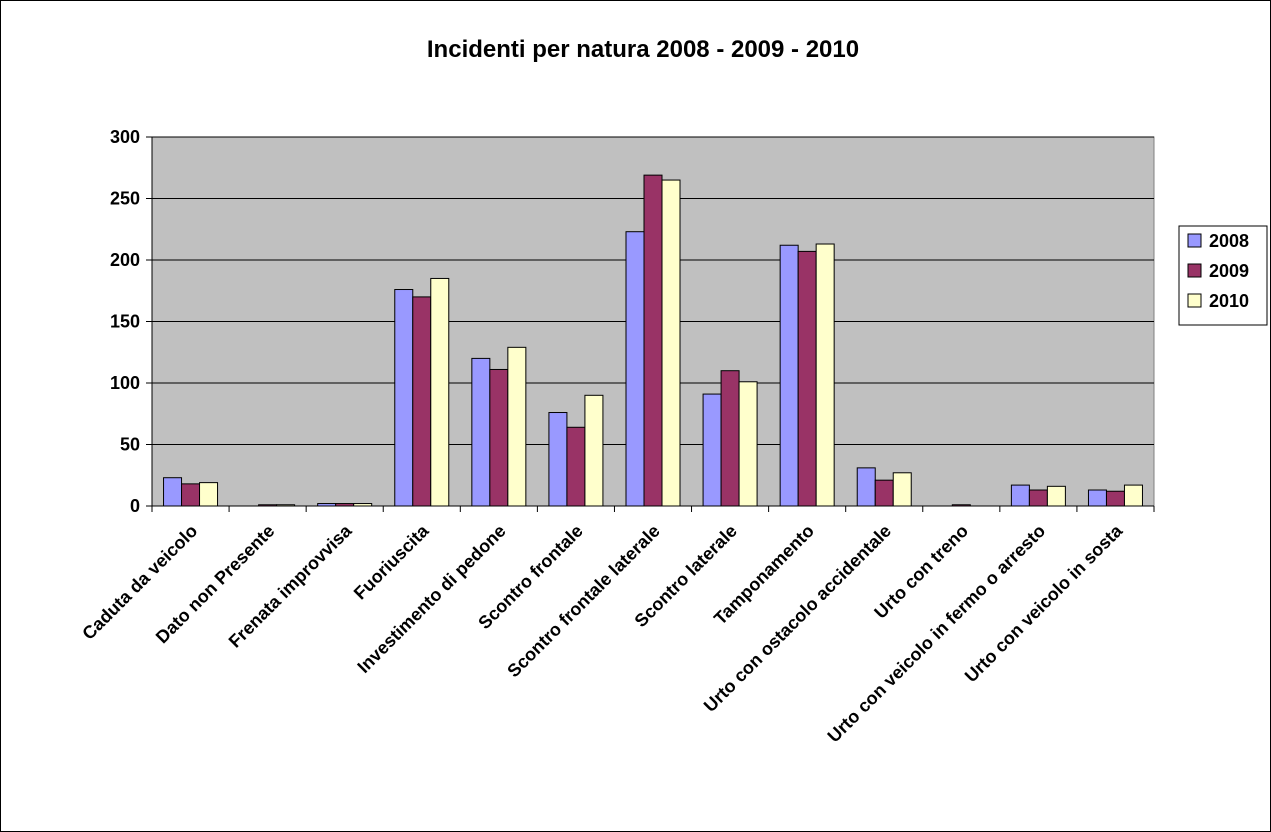 Image resolution: width=1271 pixels, height=832 pixels. What do you see at coordinates (125, 137) in the screenshot?
I see `y-tick-label: 300` at bounding box center [125, 137].